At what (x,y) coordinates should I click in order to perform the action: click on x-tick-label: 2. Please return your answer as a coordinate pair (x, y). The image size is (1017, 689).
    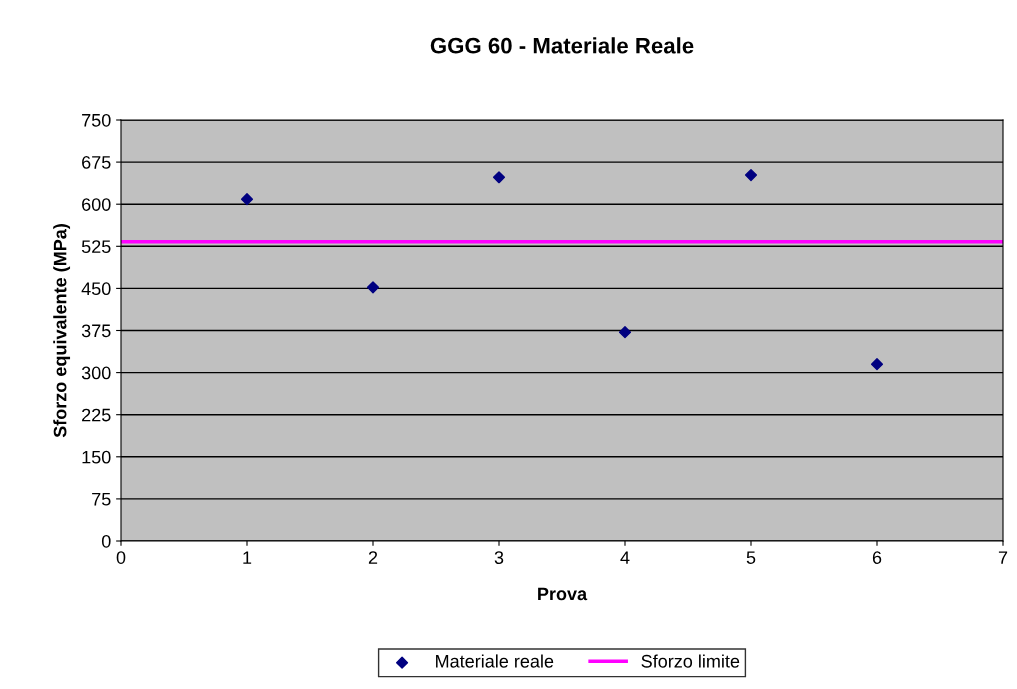
    Looking at the image, I should click on (373, 557).